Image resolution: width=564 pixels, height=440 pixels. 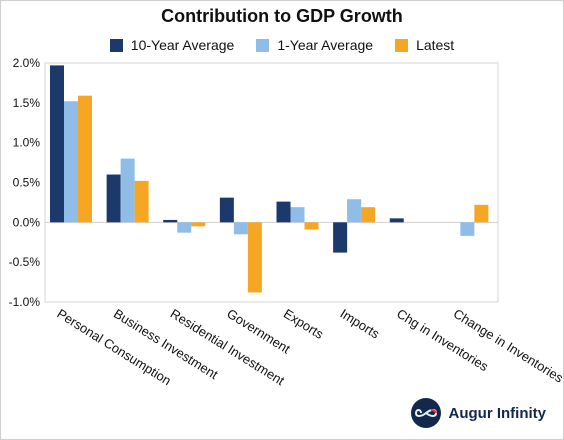 I want to click on legend-label-1yr: 1-Year Average, so click(x=325, y=45).